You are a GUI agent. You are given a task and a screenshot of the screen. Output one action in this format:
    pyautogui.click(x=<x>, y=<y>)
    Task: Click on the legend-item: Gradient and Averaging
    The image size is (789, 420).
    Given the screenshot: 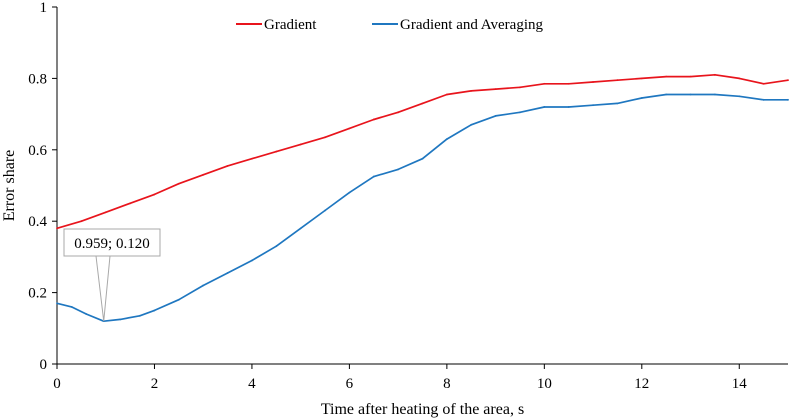 What is the action you would take?
    pyautogui.click(x=458, y=25)
    